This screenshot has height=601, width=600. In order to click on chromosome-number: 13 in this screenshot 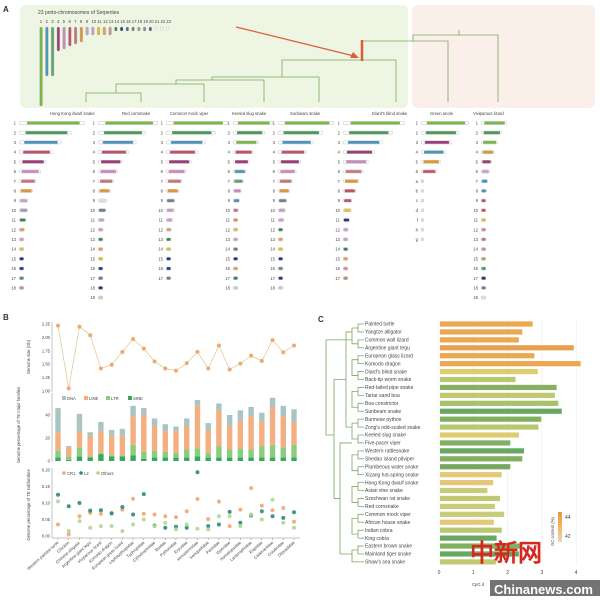, I will do `click(92, 239)`.